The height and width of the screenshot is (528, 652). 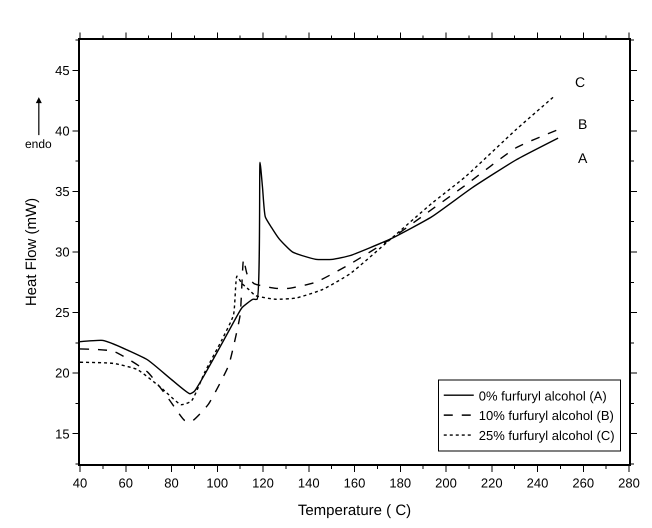 What do you see at coordinates (62, 373) in the screenshot?
I see `y-tick-label: 20` at bounding box center [62, 373].